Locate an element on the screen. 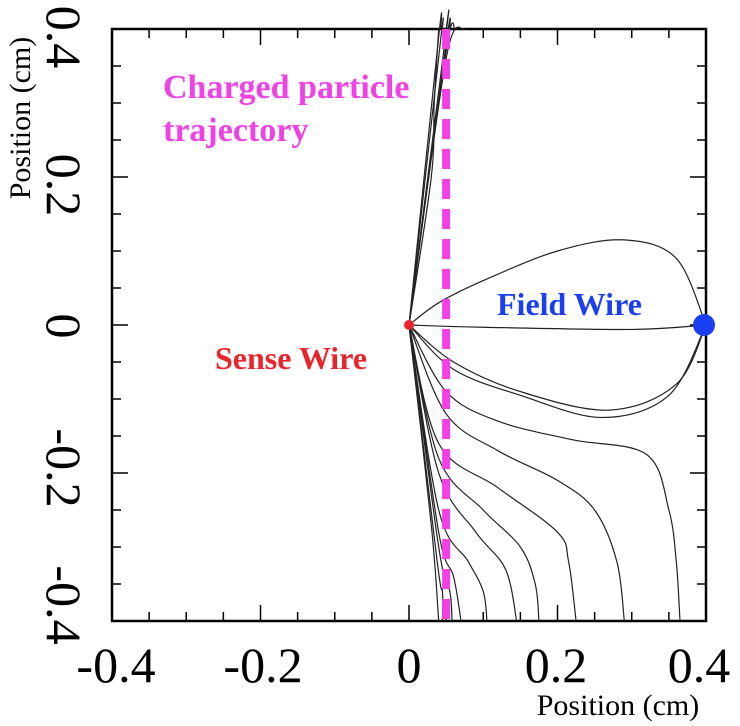 This screenshot has width=740, height=726. y-tick-label: 0.4 is located at coordinates (64, 37).